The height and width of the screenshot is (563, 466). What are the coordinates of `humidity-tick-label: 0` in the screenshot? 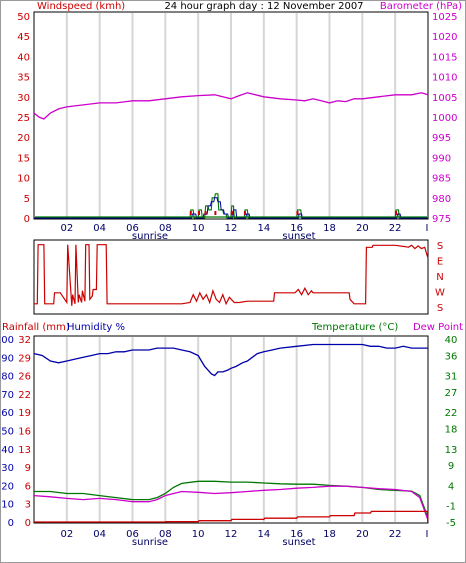 It's located at (11, 523).